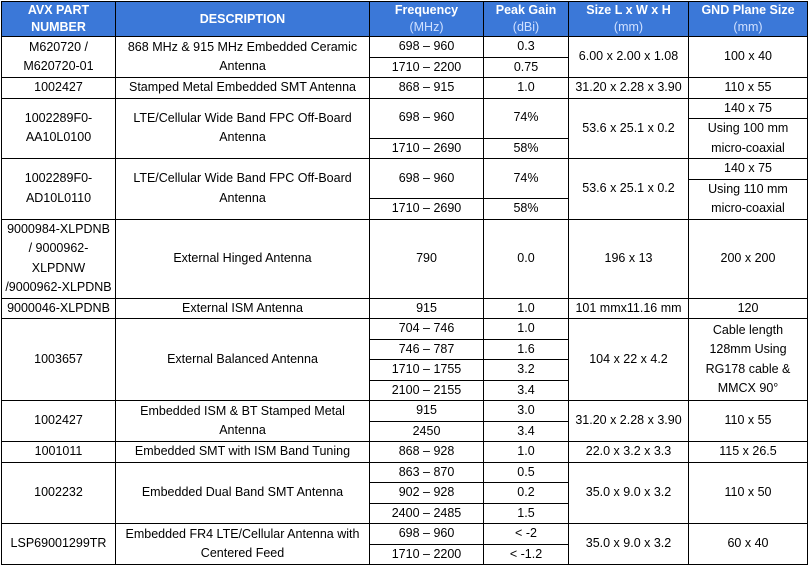 This screenshot has width=808, height=579. I want to click on peak-gain: < -1.2, so click(526, 554).